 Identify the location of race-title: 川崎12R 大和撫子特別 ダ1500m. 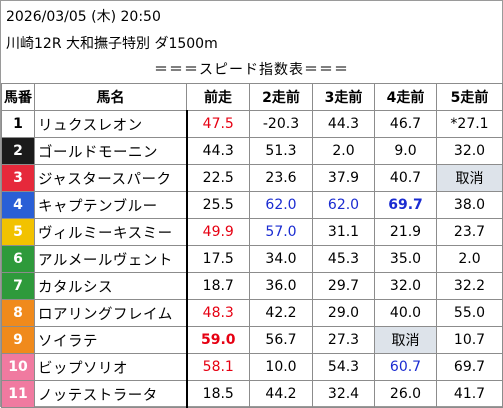
(112, 44).